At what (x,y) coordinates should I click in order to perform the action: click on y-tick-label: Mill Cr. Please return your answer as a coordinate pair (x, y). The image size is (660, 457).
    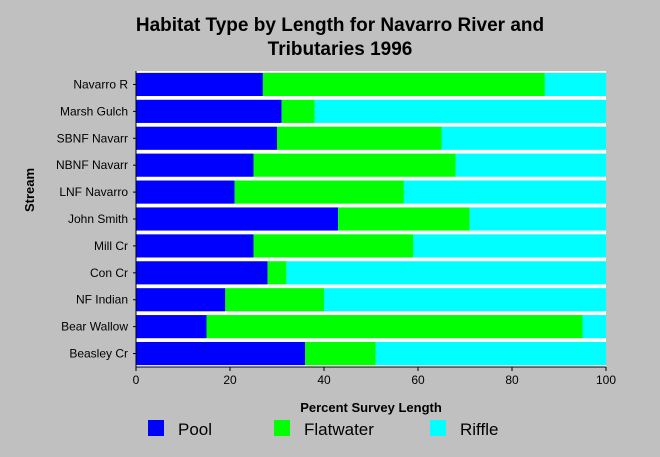
    Looking at the image, I should click on (111, 246).